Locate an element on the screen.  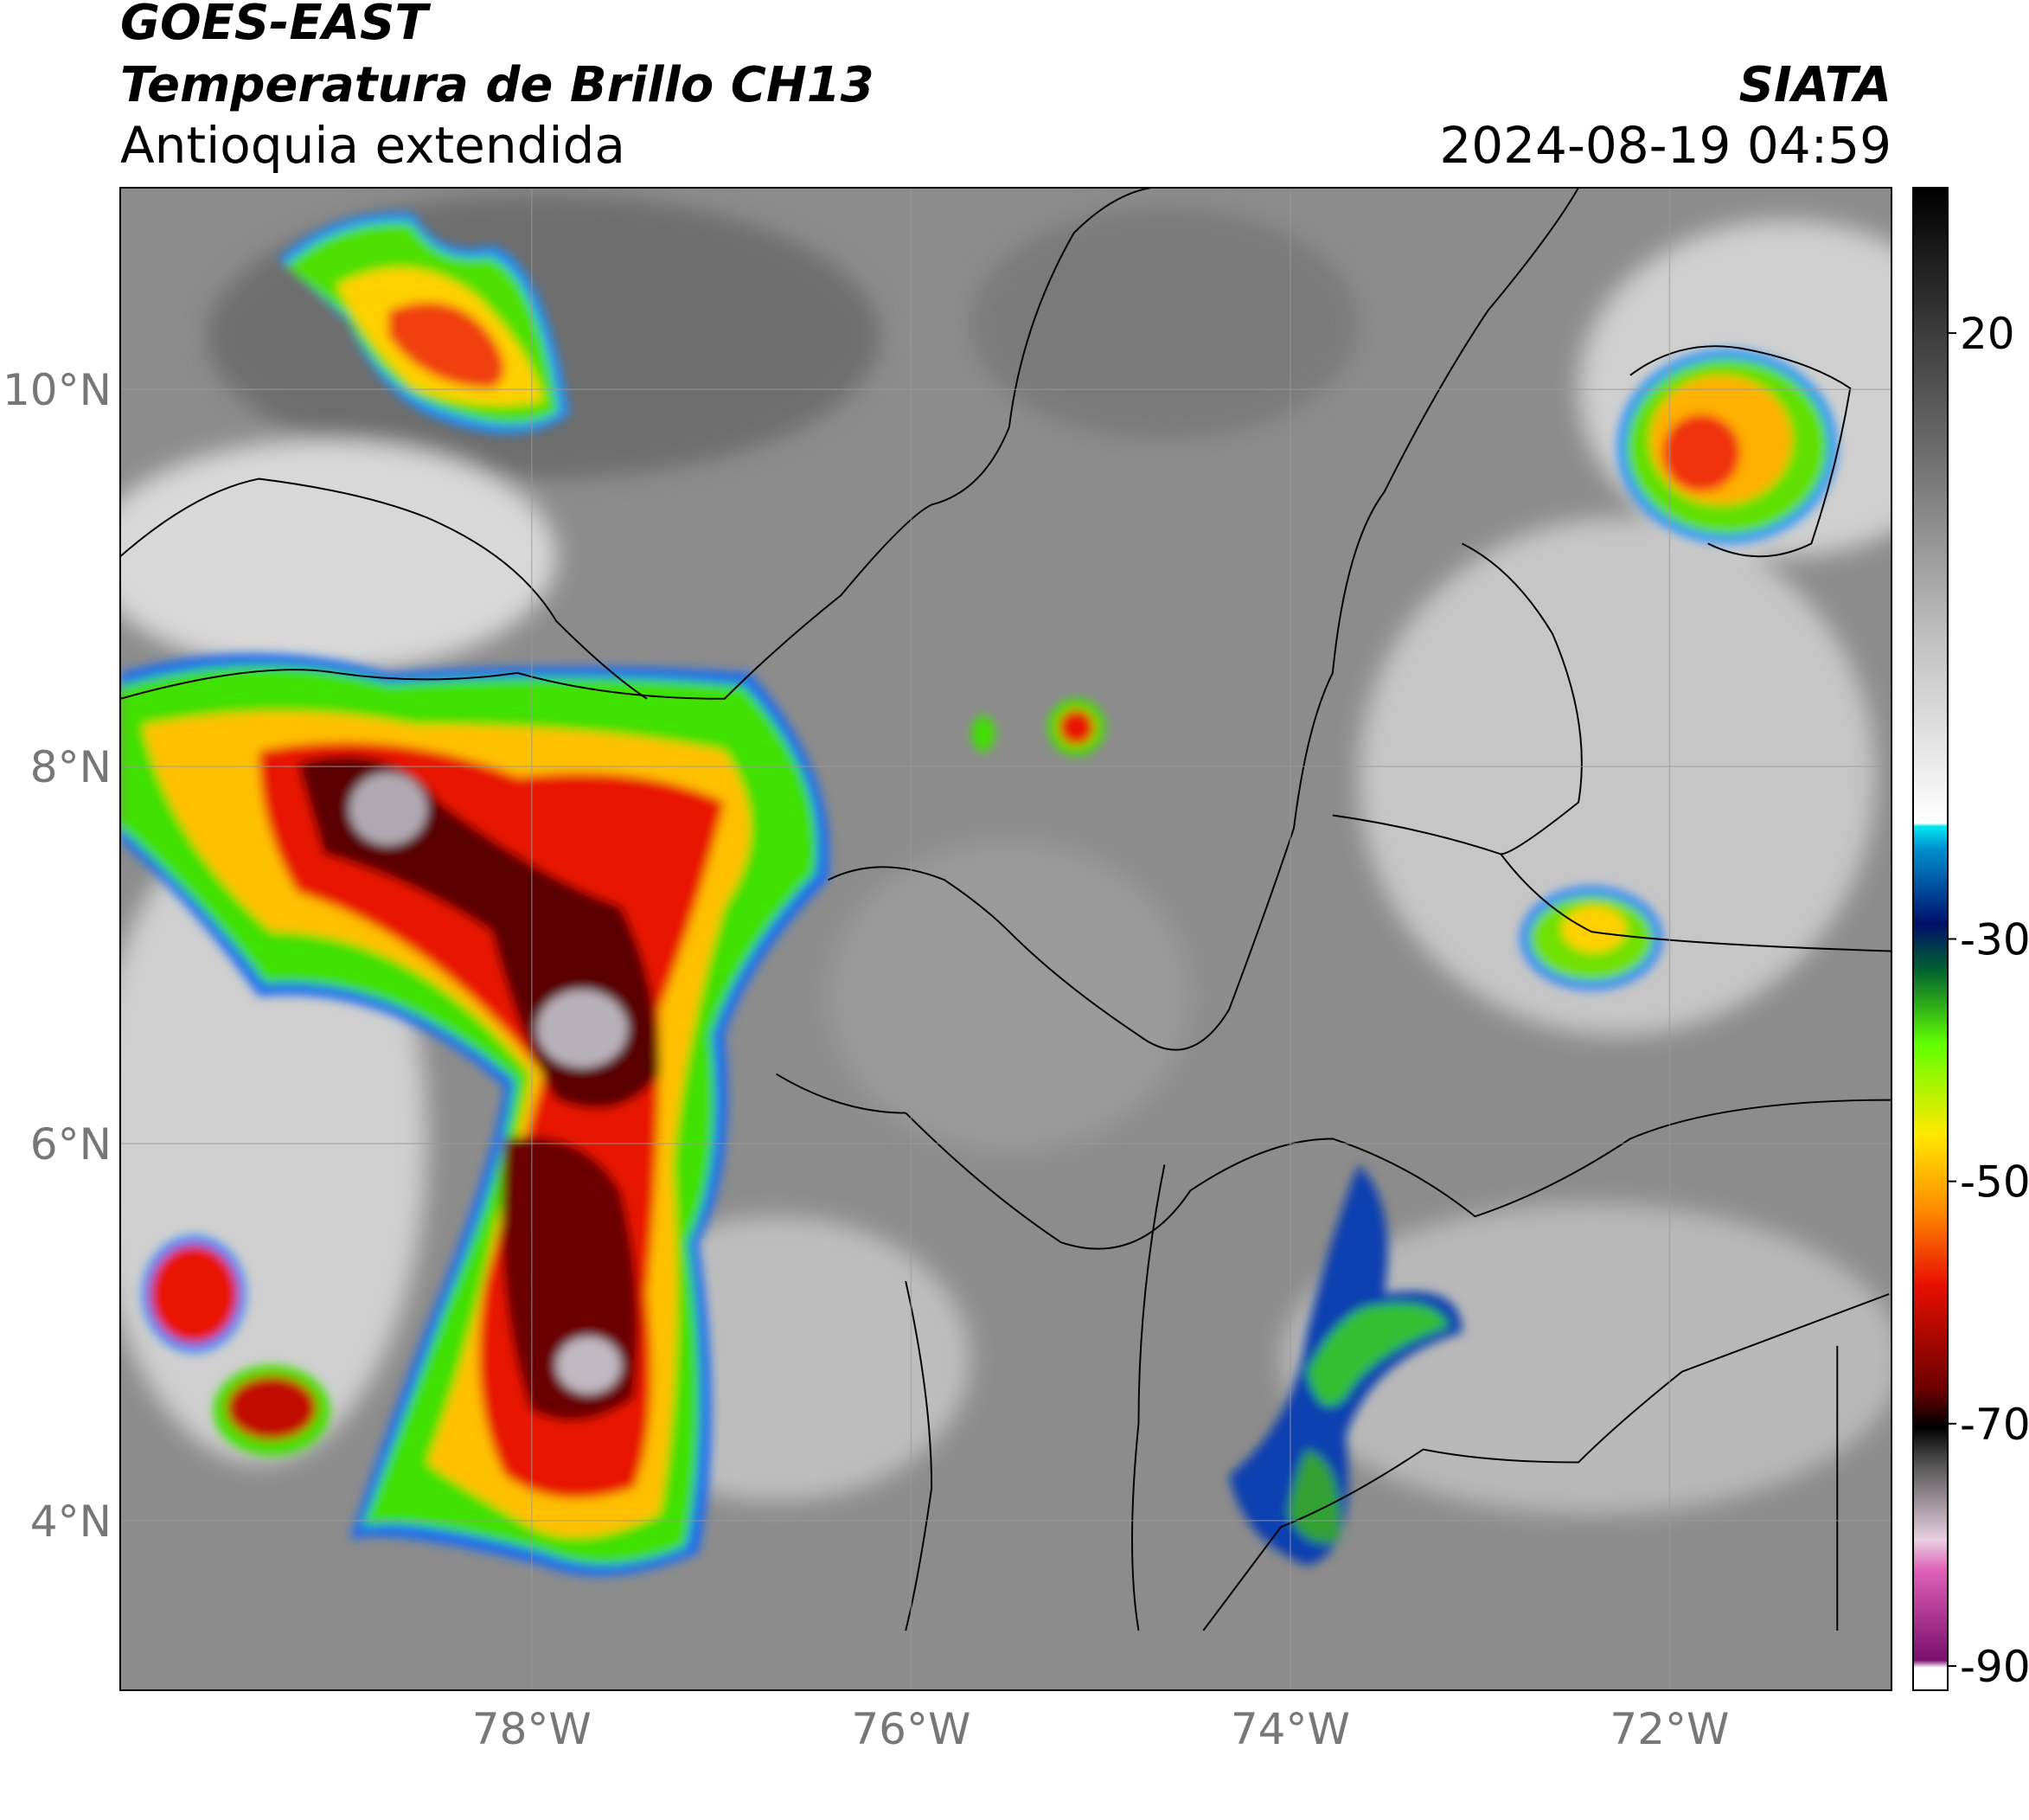
datetime: 2024-08-19 04:59 is located at coordinates (1665, 145).